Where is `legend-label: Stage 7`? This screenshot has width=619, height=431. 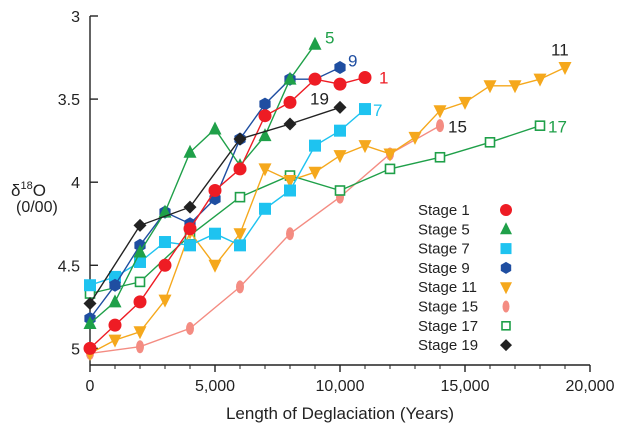
legend-label: Stage 7 is located at coordinates (444, 249).